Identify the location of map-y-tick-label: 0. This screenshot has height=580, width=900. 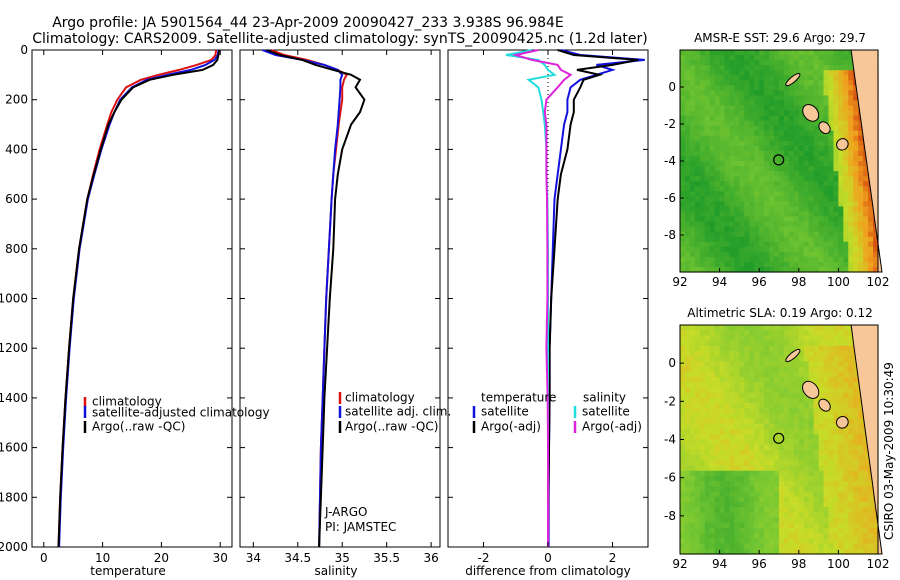
(672, 363).